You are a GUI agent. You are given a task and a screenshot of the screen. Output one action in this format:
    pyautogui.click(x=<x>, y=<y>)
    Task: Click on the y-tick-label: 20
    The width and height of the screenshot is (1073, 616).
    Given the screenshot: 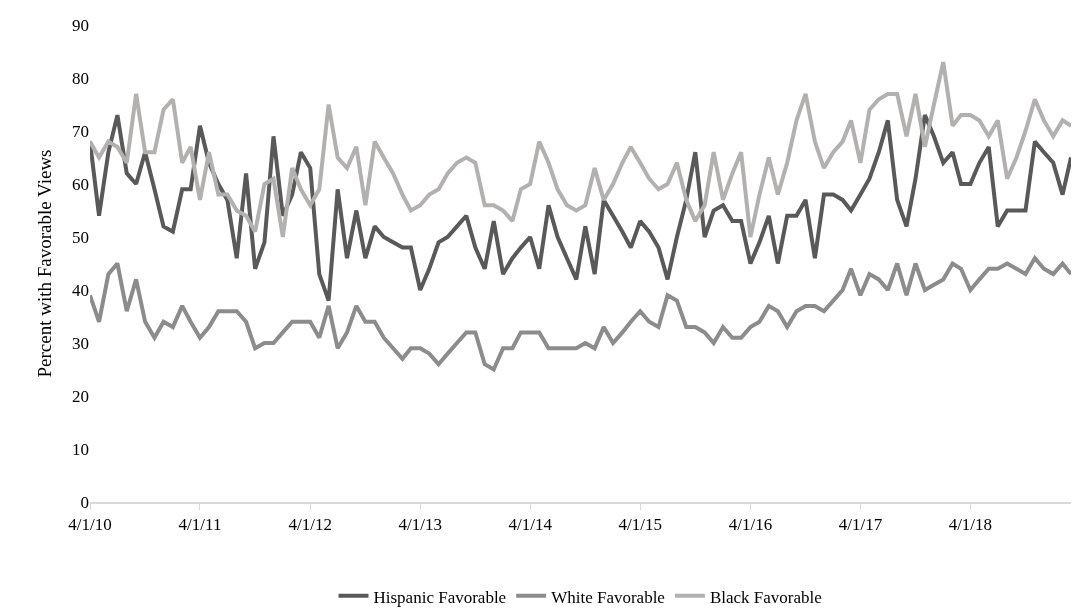 What is the action you would take?
    pyautogui.click(x=80, y=396)
    